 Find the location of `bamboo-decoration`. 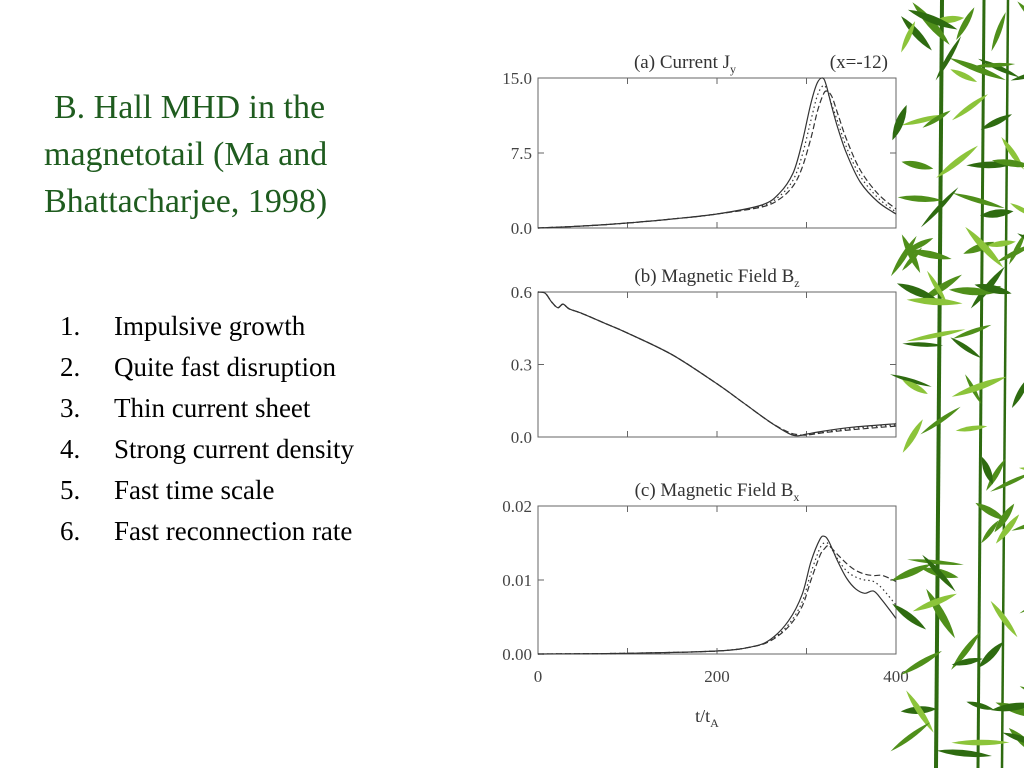

bamboo-decoration is located at coordinates (957, 384).